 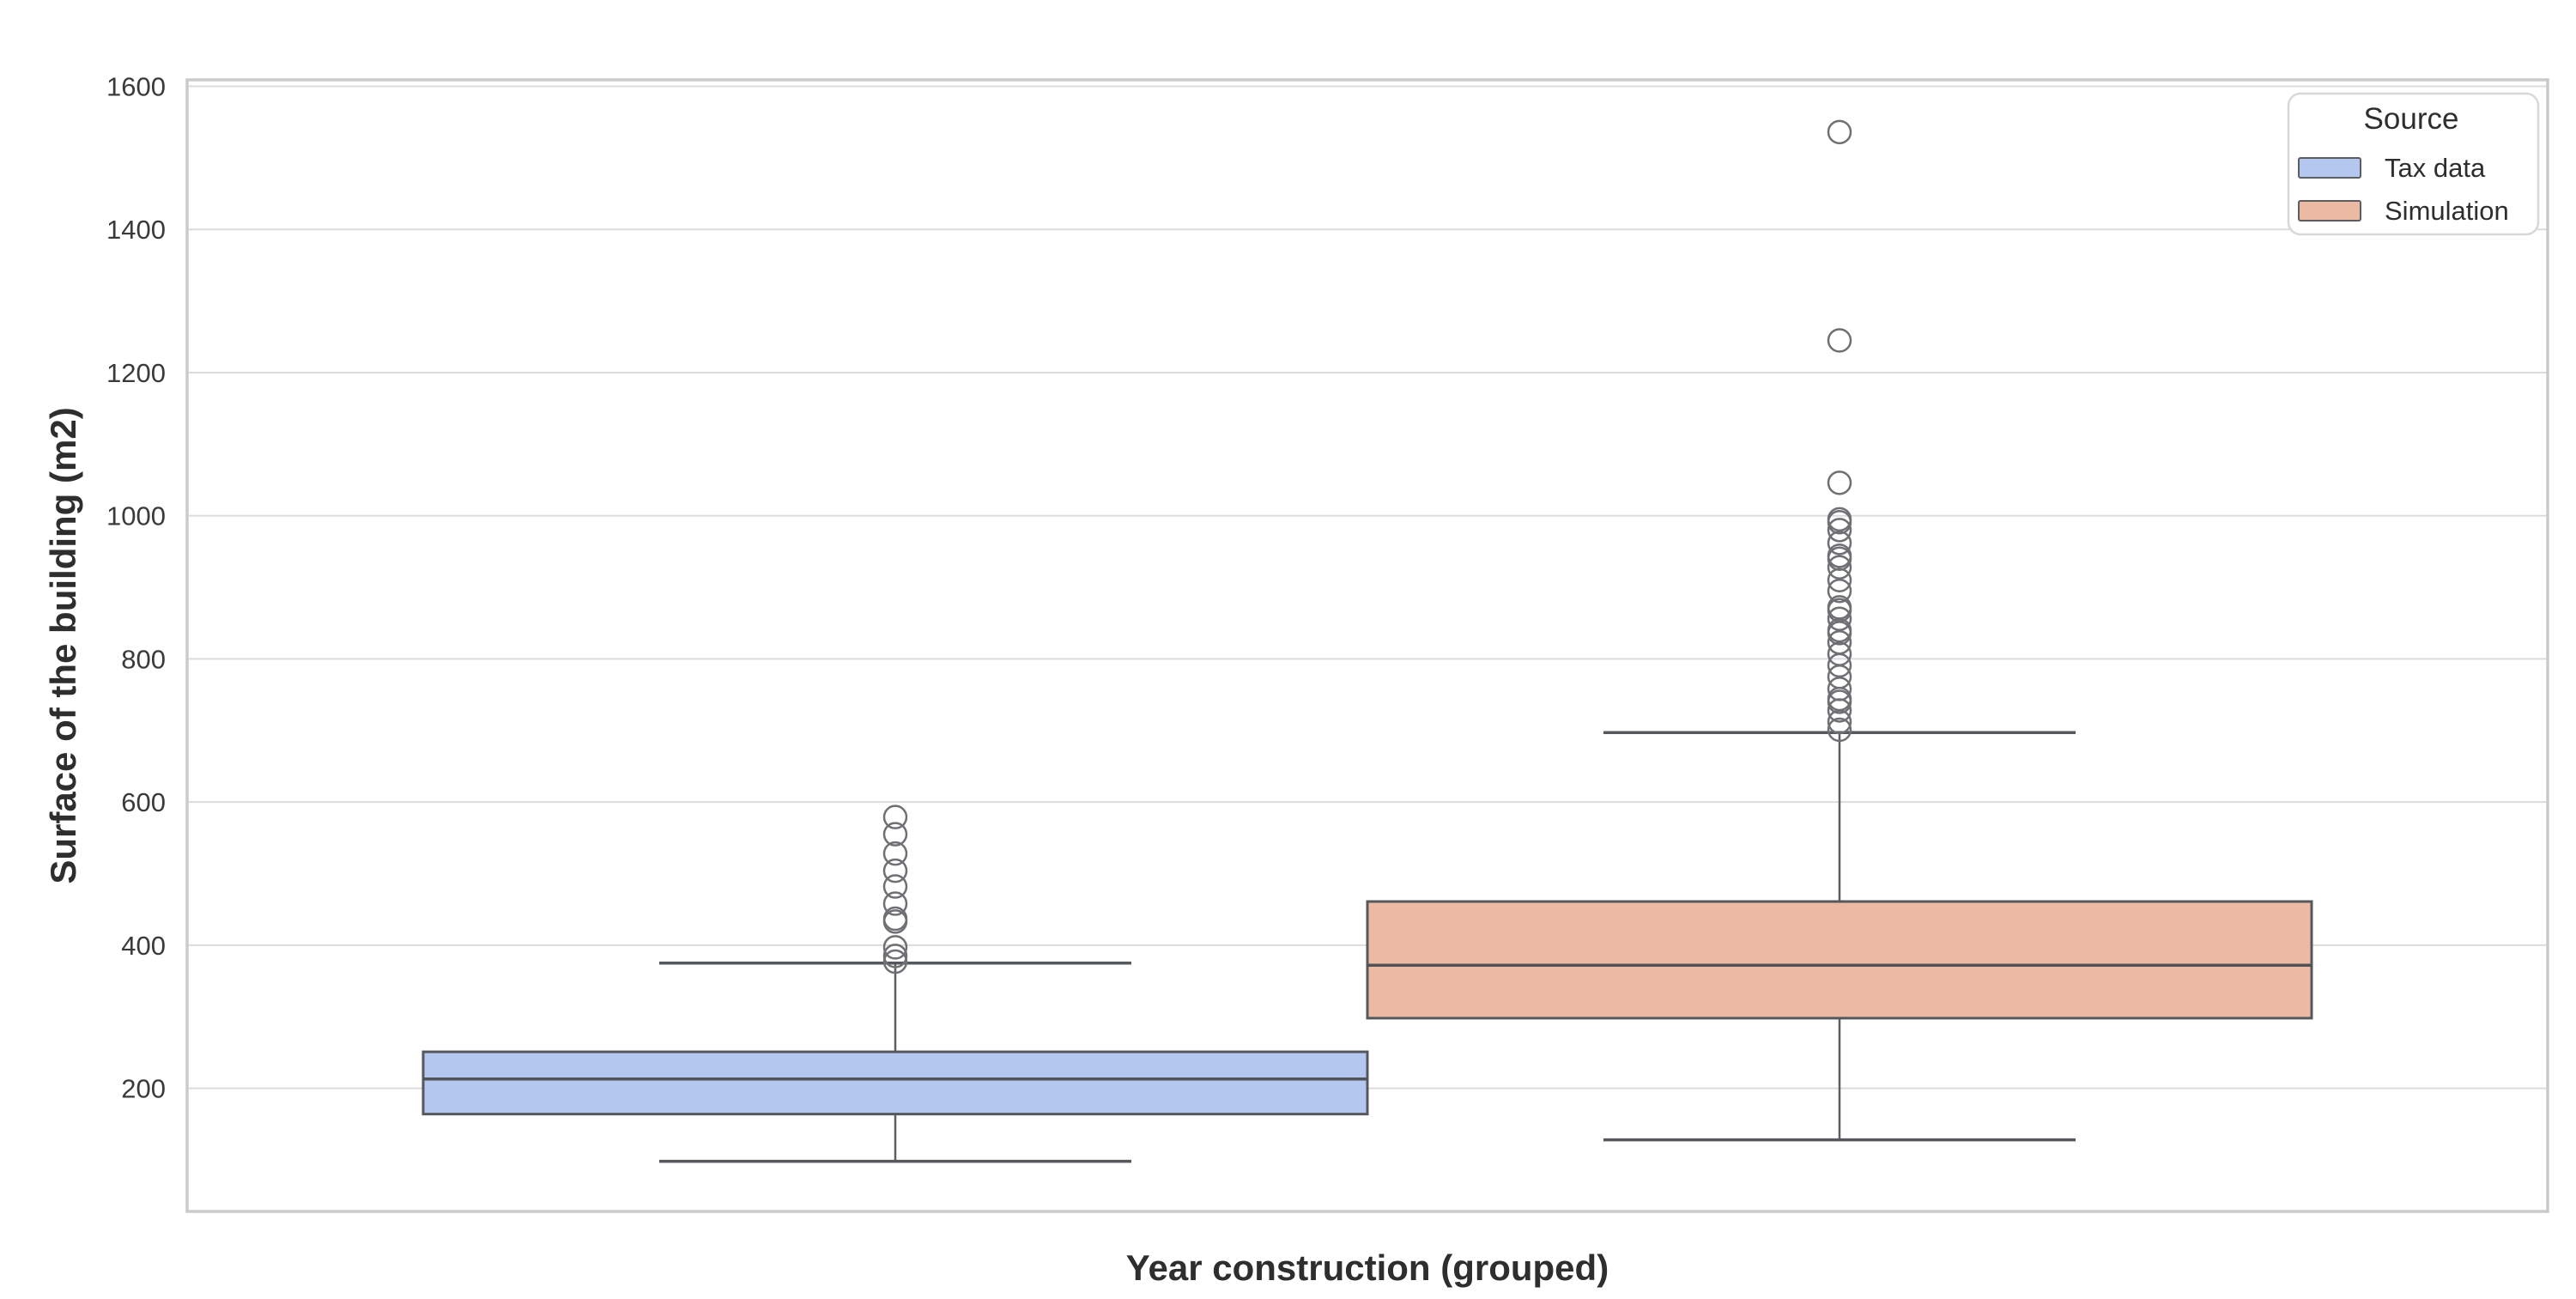 I want to click on box-tax-data, so click(x=895, y=1083).